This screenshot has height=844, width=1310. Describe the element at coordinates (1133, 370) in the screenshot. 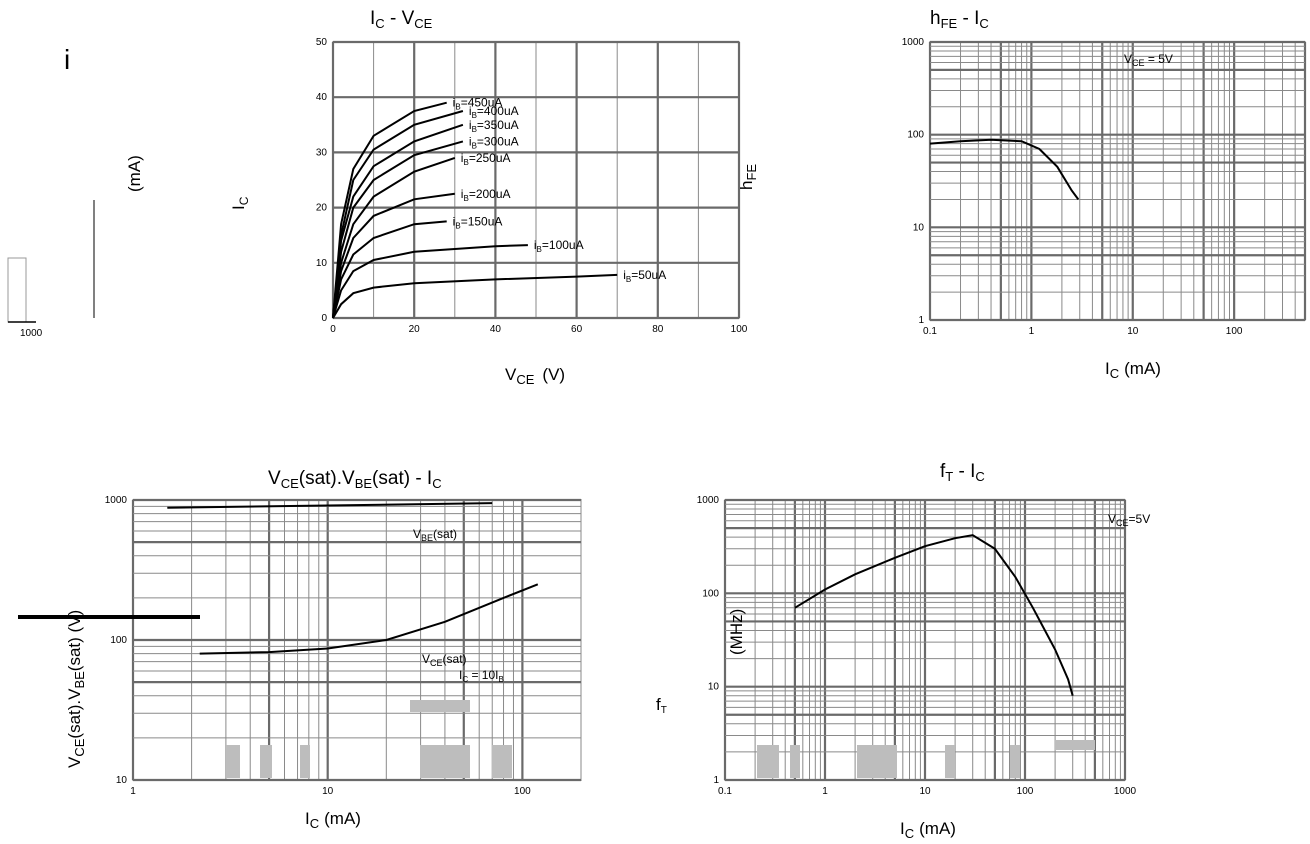

I see `hfe-ic-xlabel: IC (mA)` at that location.